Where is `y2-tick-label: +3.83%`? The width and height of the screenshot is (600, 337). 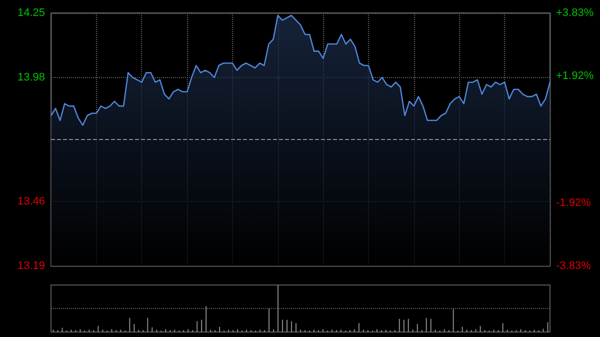 y2-tick-label: +3.83% is located at coordinates (575, 13).